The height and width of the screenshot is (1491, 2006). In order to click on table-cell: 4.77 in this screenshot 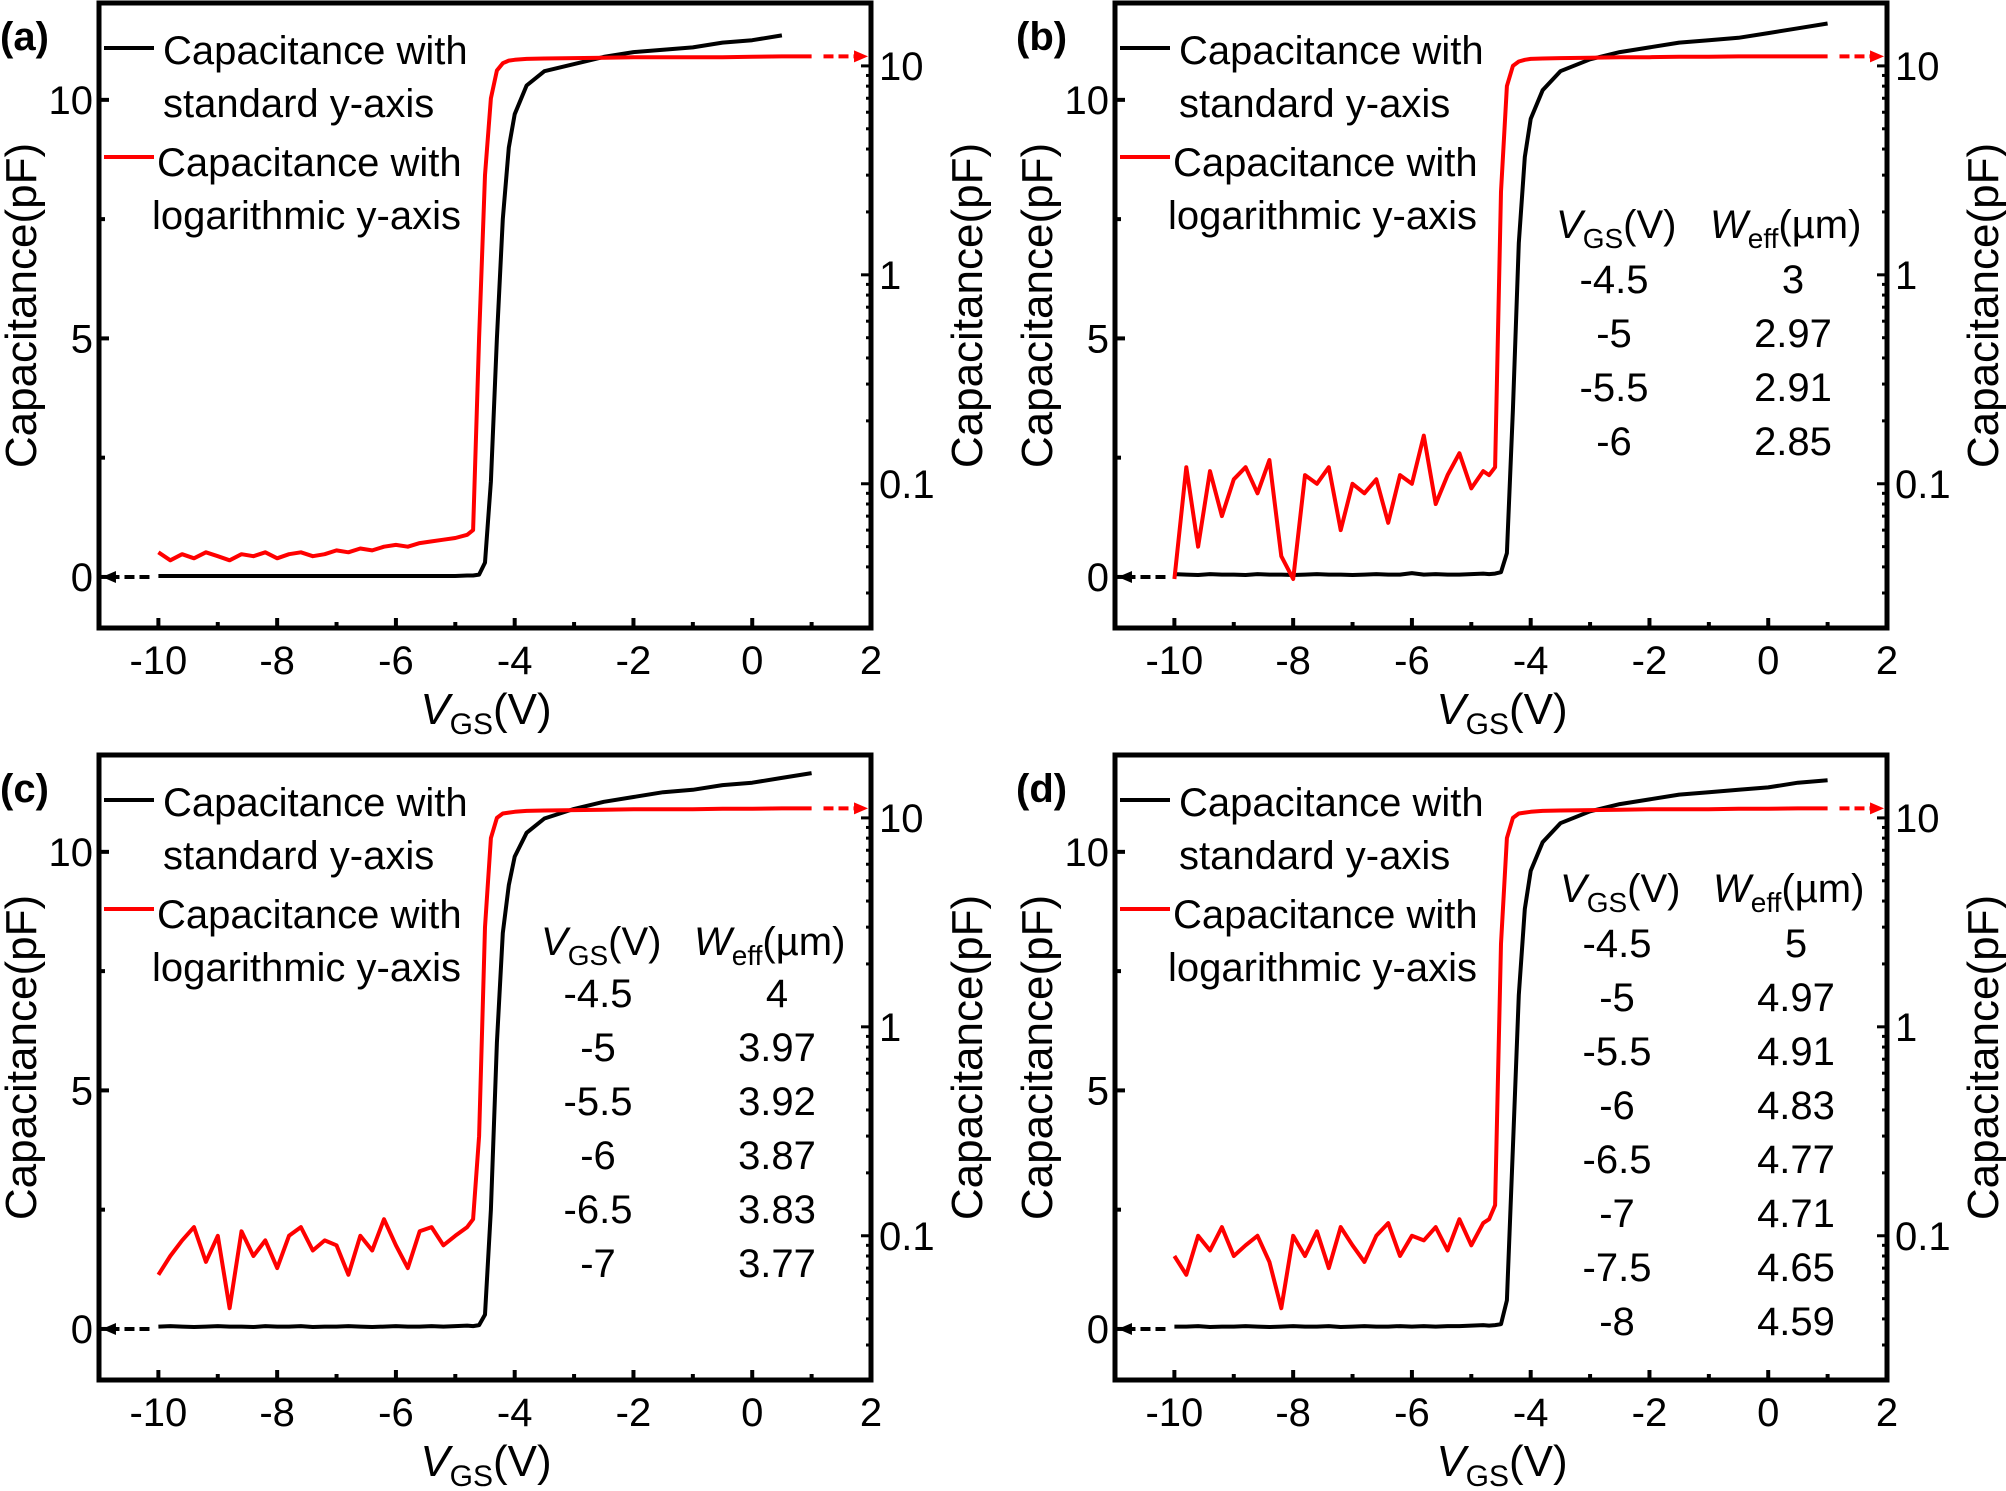, I will do `click(1796, 1160)`.